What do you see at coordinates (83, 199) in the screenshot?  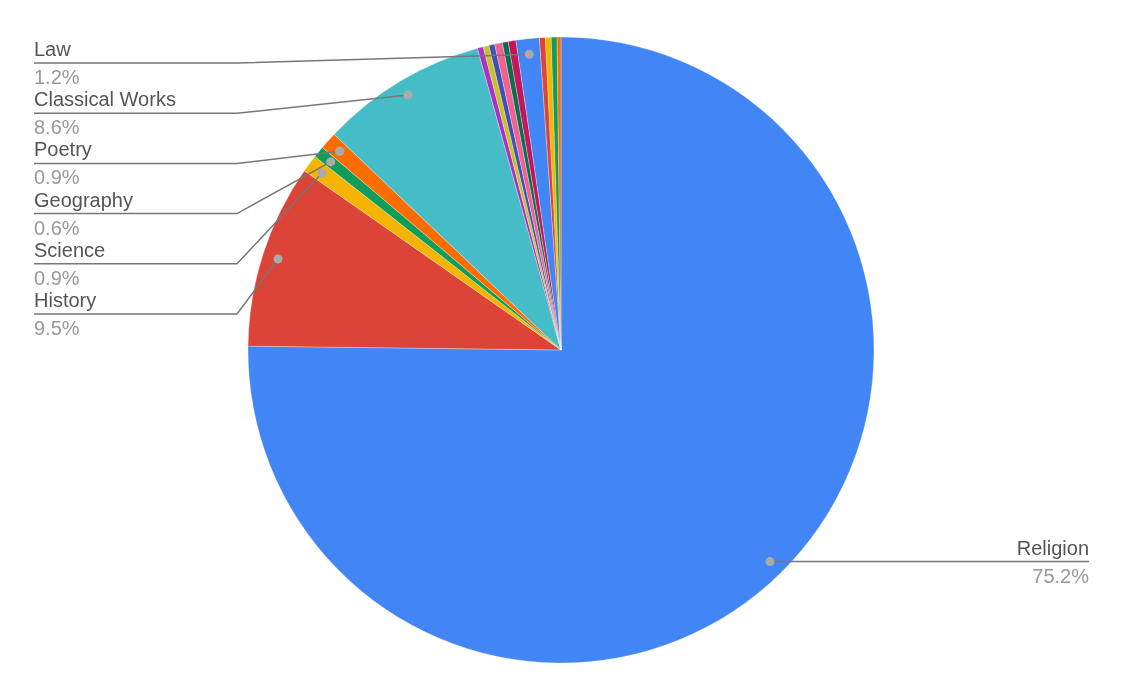 I see `slice-label: Geography` at bounding box center [83, 199].